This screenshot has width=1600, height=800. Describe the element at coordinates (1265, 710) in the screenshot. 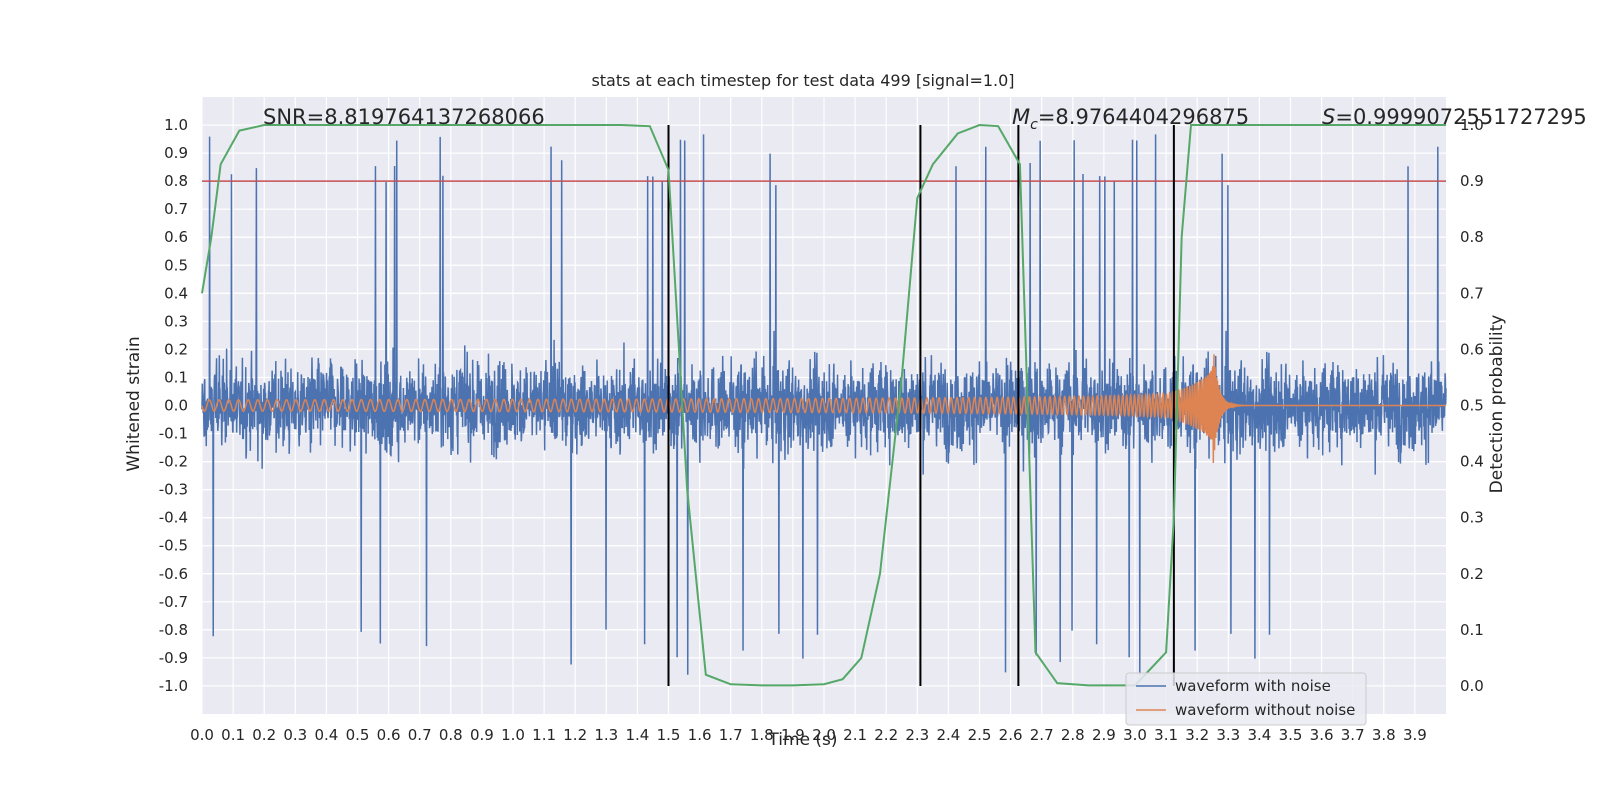

I see `legend-label-clean: waveform without noise` at that location.